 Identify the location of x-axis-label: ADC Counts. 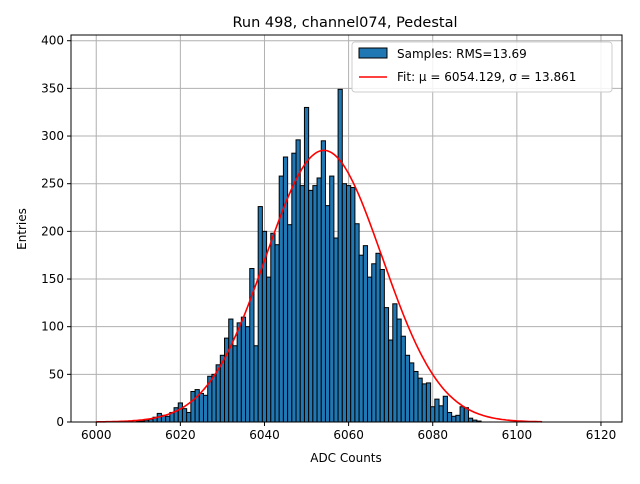
(346, 458).